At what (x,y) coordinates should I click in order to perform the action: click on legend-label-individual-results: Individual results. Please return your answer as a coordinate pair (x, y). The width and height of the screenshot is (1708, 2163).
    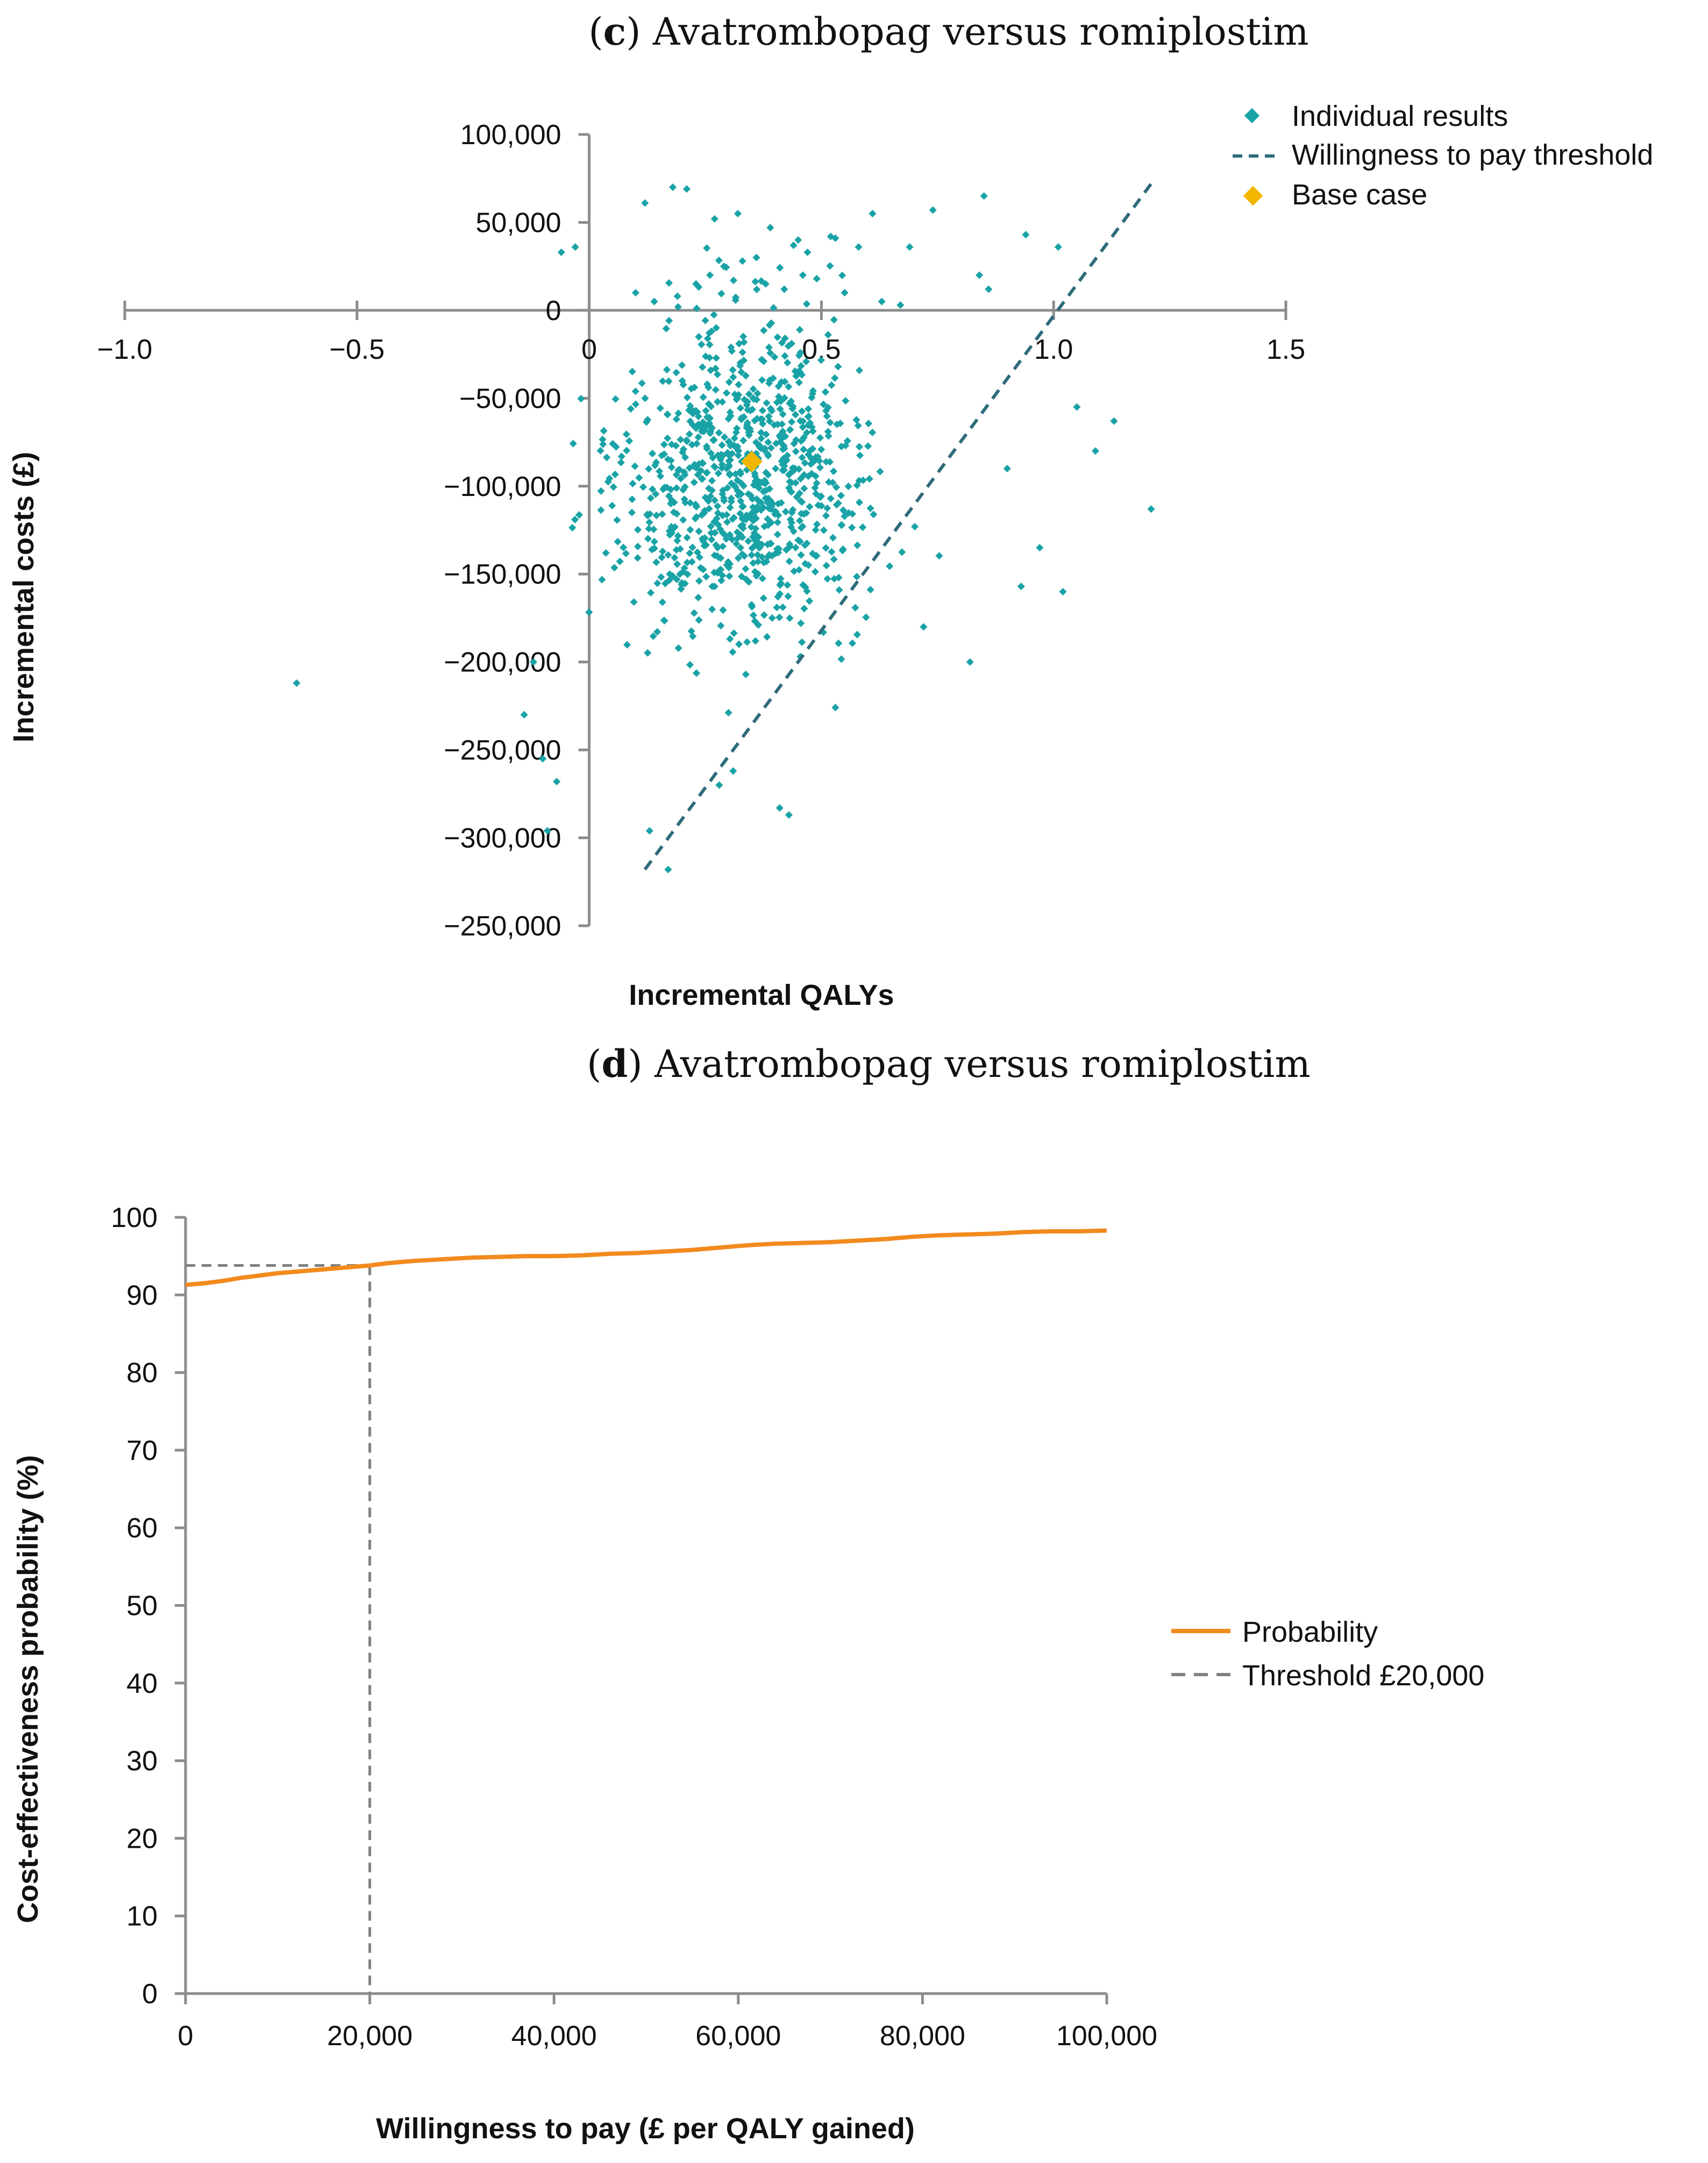
    Looking at the image, I should click on (1400, 116).